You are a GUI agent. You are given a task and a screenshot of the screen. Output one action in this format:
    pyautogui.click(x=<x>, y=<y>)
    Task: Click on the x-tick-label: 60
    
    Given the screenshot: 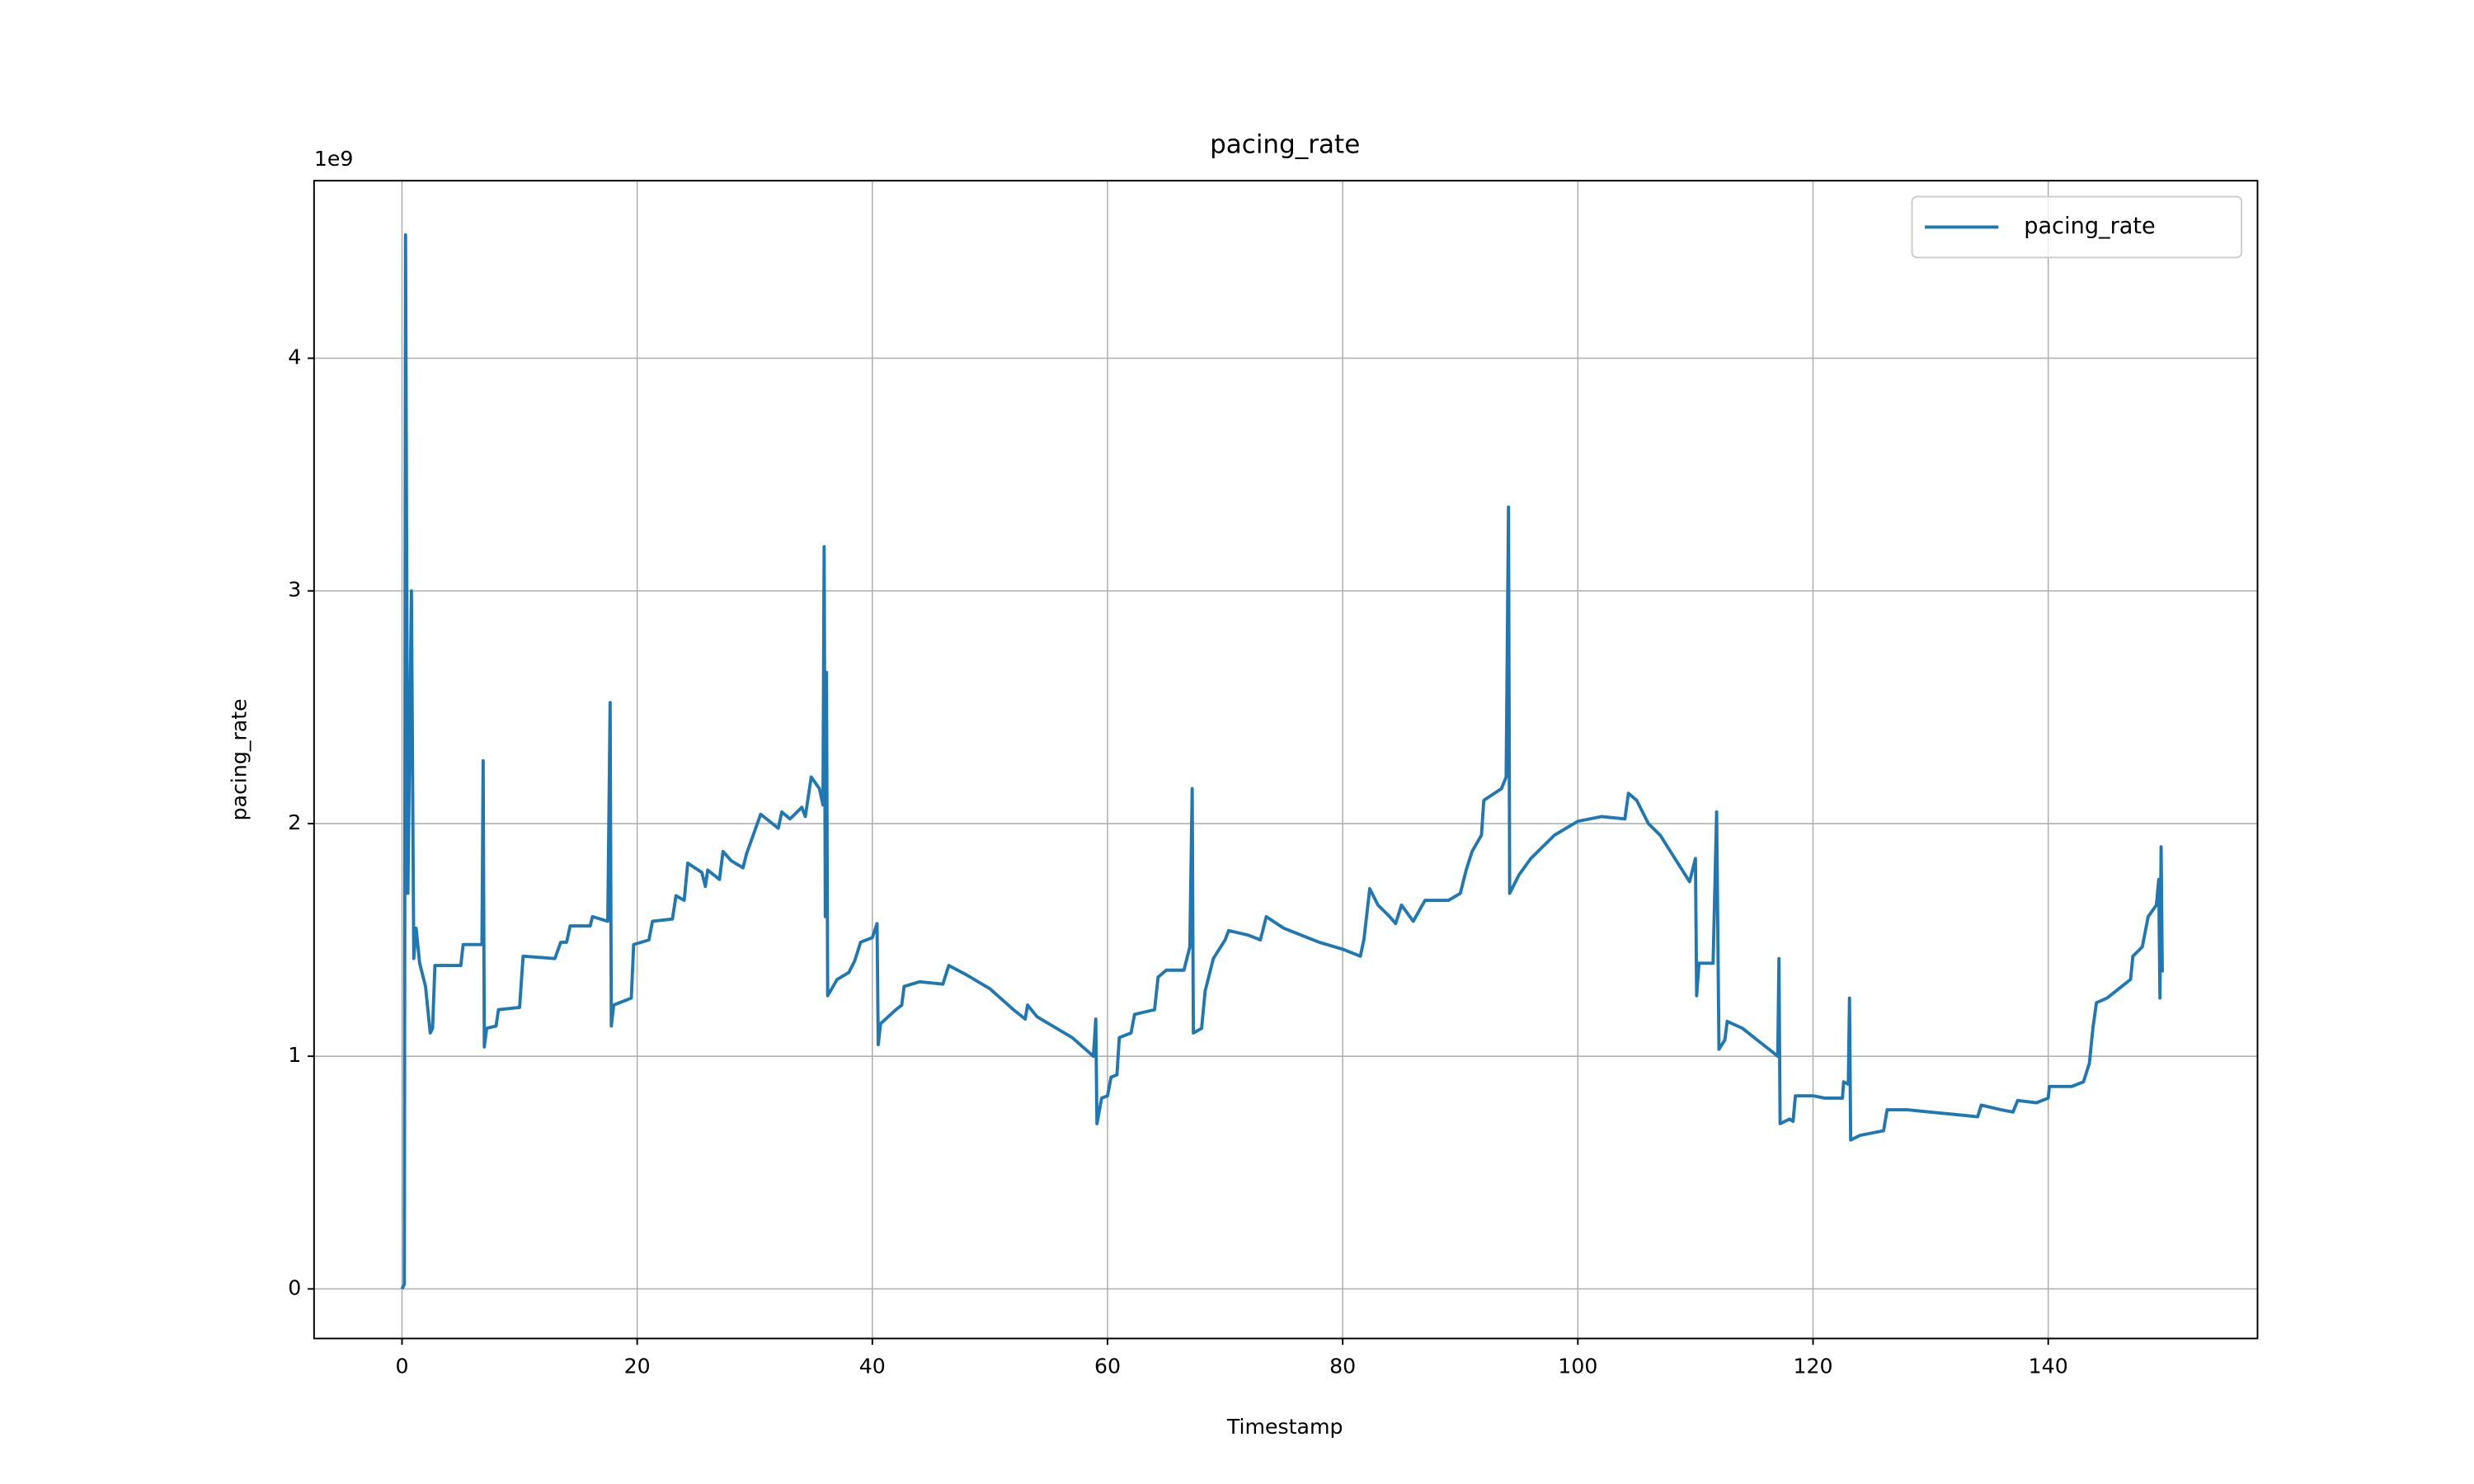 What is the action you would take?
    pyautogui.click(x=1107, y=1366)
    